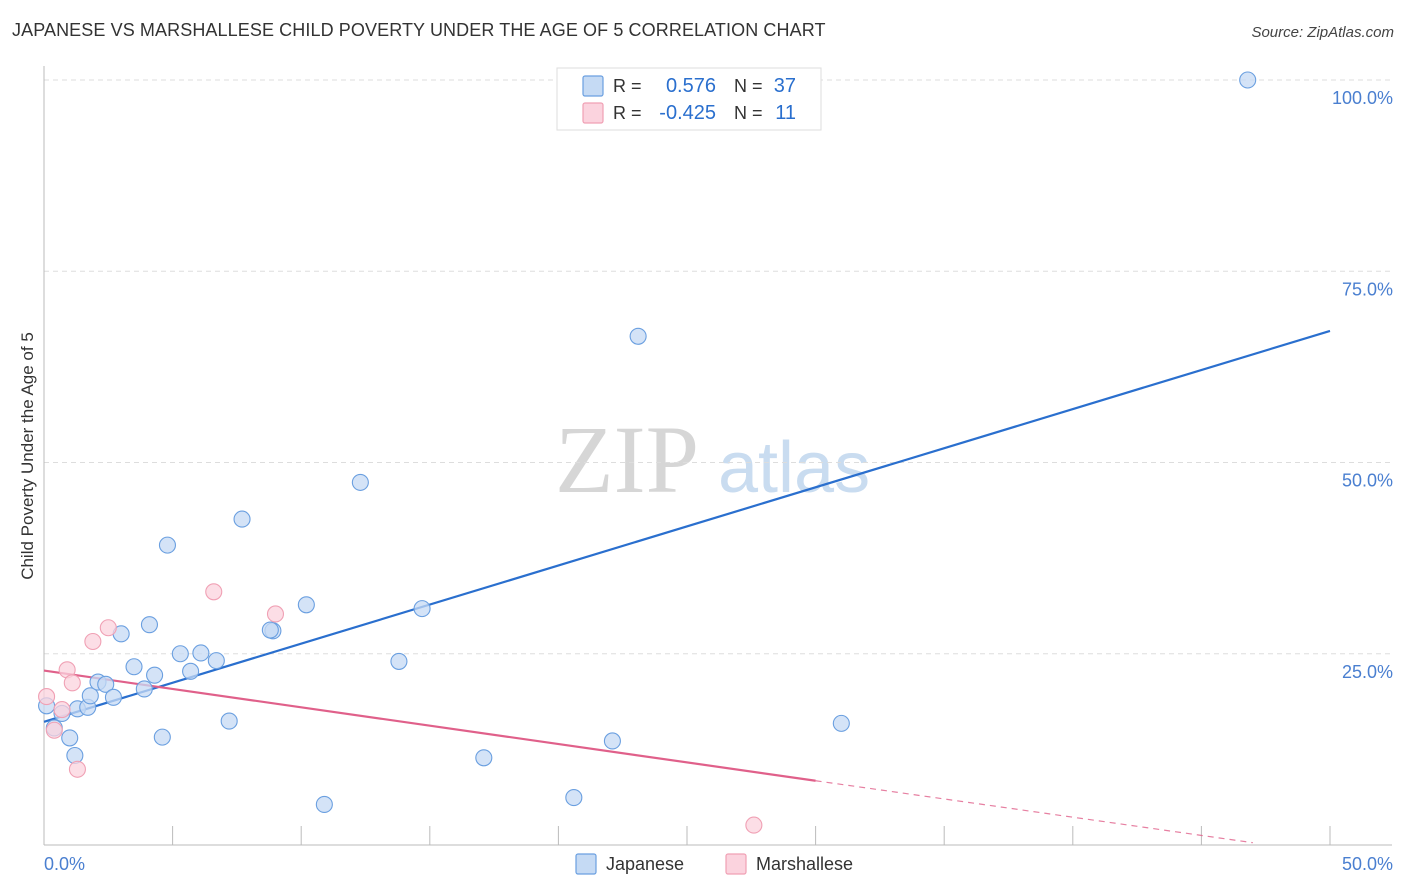 The height and width of the screenshot is (892, 1406). I want to click on legend-marshallese-swatch, so click(736, 864).